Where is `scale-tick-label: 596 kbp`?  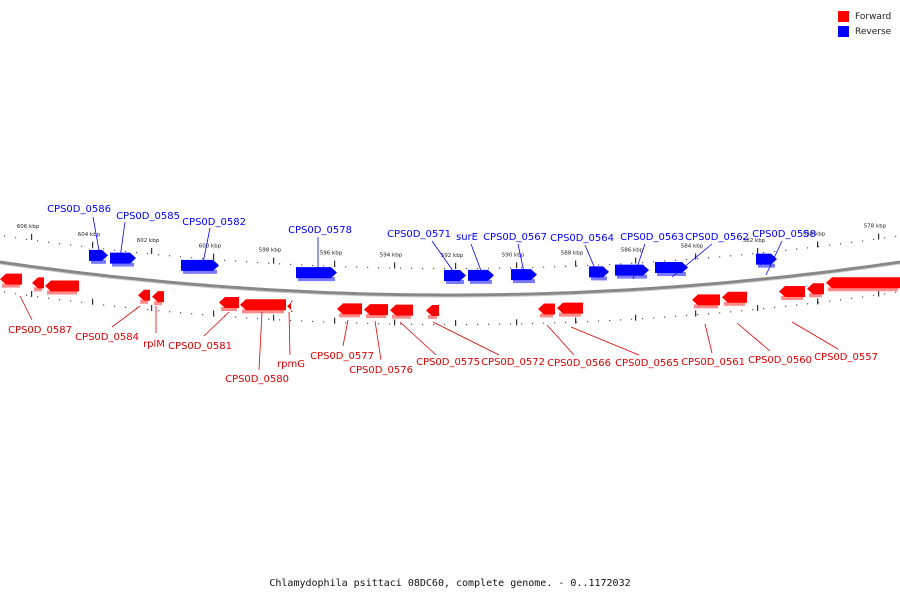
scale-tick-label: 596 kbp is located at coordinates (331, 254).